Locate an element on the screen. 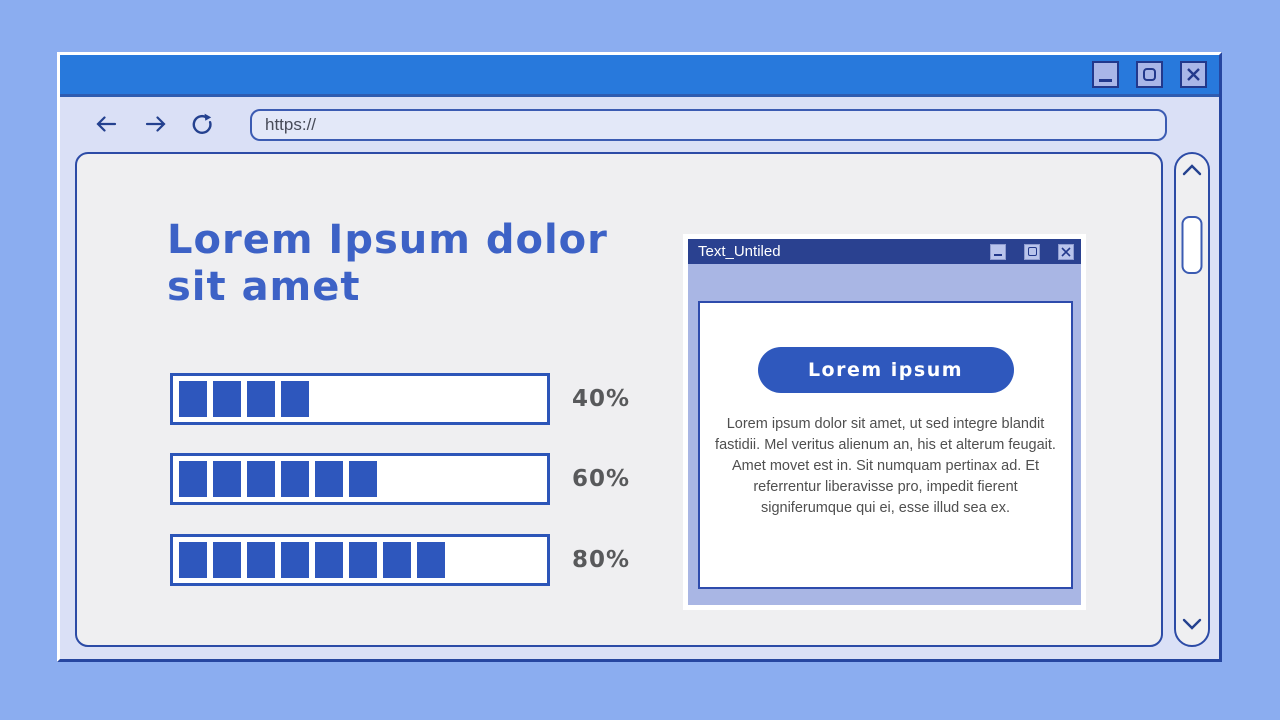 This screenshot has width=1280, height=720. back-button is located at coordinates (106, 124).